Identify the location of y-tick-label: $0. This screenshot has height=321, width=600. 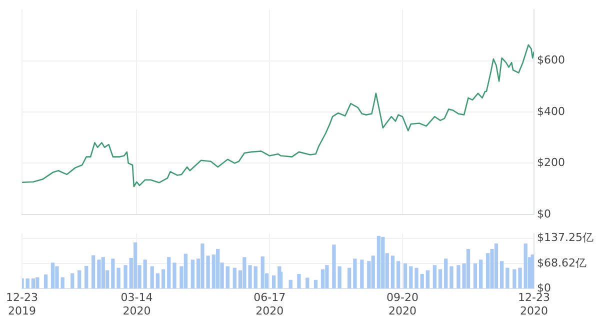
(544, 213).